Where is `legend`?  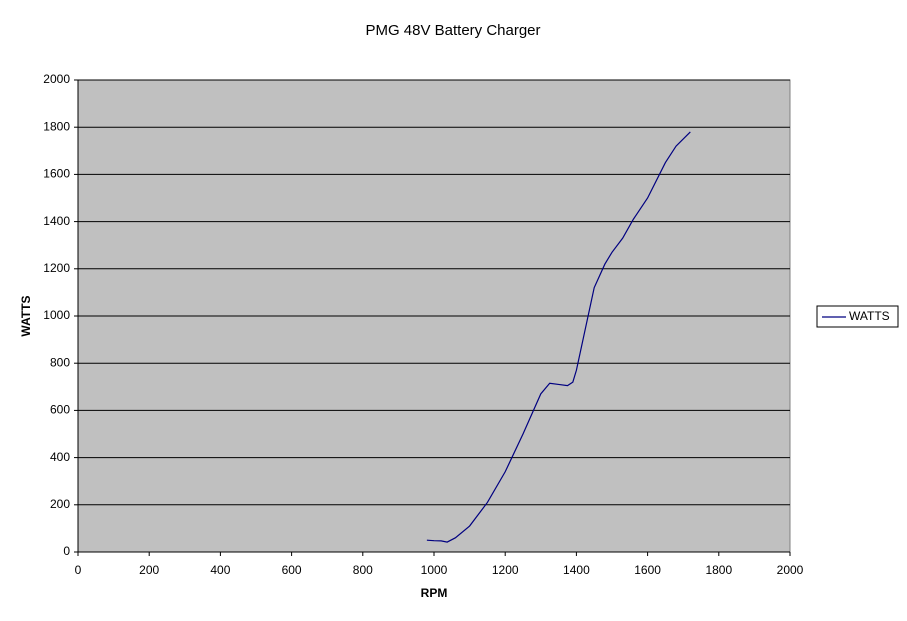 legend is located at coordinates (857, 316).